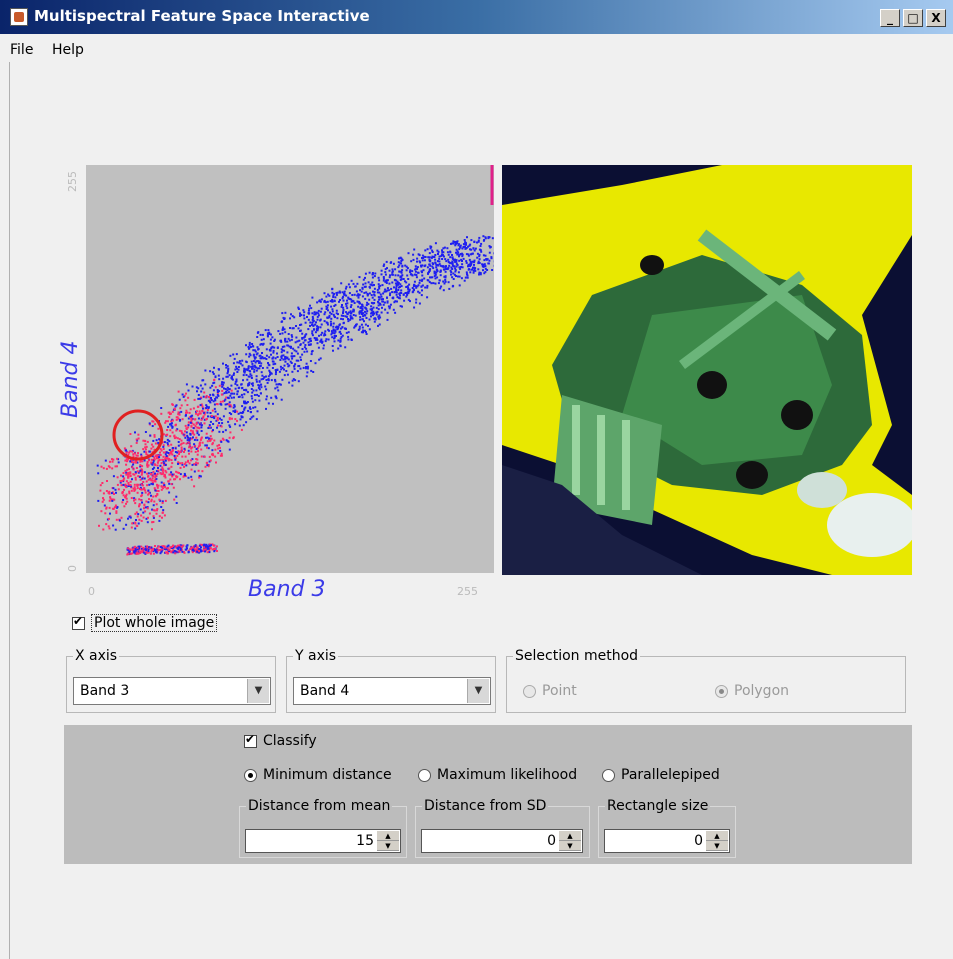 This screenshot has width=953, height=959. Describe the element at coordinates (706, 680) in the screenshot. I see `selection-method-group: Selection method Point Polygon` at that location.